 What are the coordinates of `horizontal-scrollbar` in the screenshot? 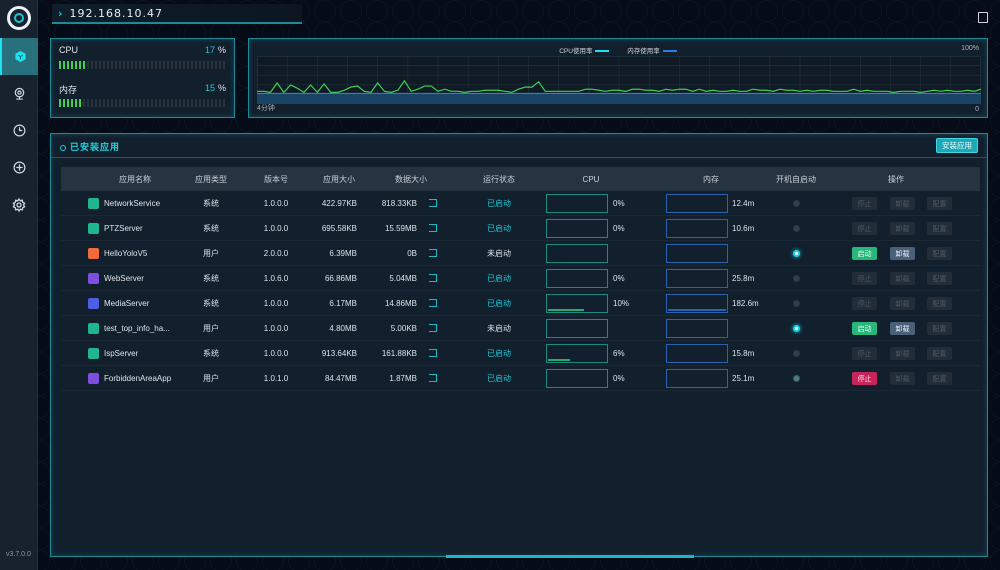 It's located at (570, 556).